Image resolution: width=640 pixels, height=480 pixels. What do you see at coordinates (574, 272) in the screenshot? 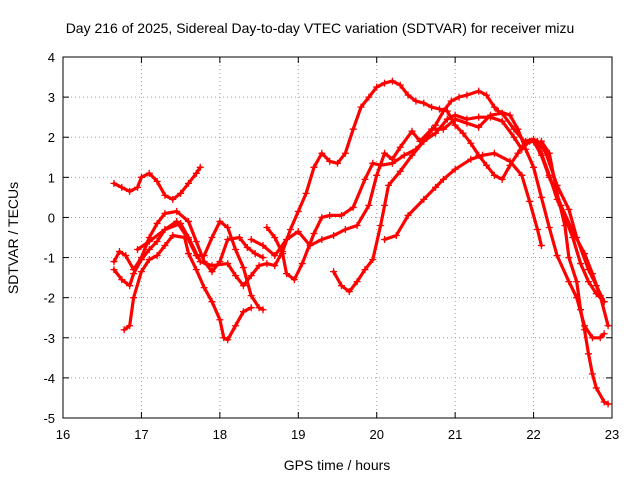
I see `series-sat-j` at bounding box center [574, 272].